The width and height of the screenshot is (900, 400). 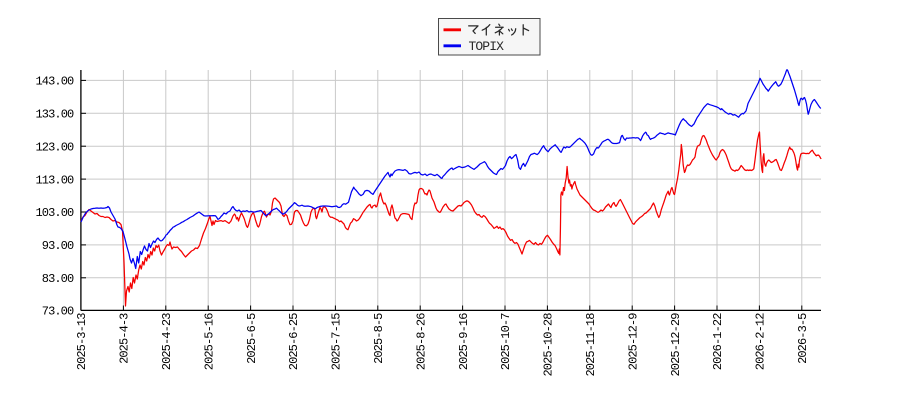 I want to click on svg-text: 2025-4-3, so click(x=125, y=338).